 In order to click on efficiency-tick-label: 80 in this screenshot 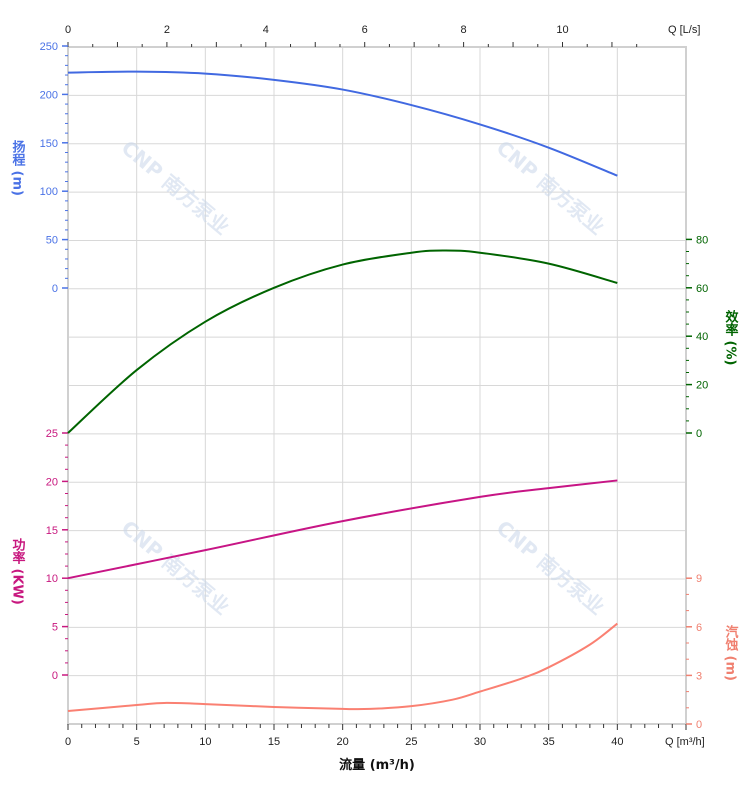, I will do `click(702, 240)`.